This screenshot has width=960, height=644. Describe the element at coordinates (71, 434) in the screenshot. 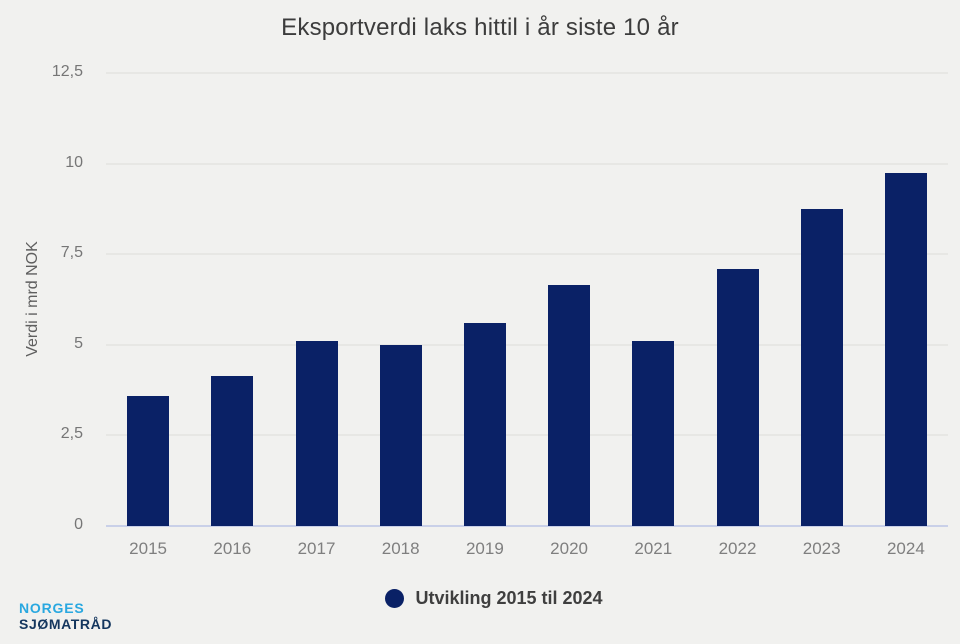

I see `y-tick-label: 2,5` at that location.